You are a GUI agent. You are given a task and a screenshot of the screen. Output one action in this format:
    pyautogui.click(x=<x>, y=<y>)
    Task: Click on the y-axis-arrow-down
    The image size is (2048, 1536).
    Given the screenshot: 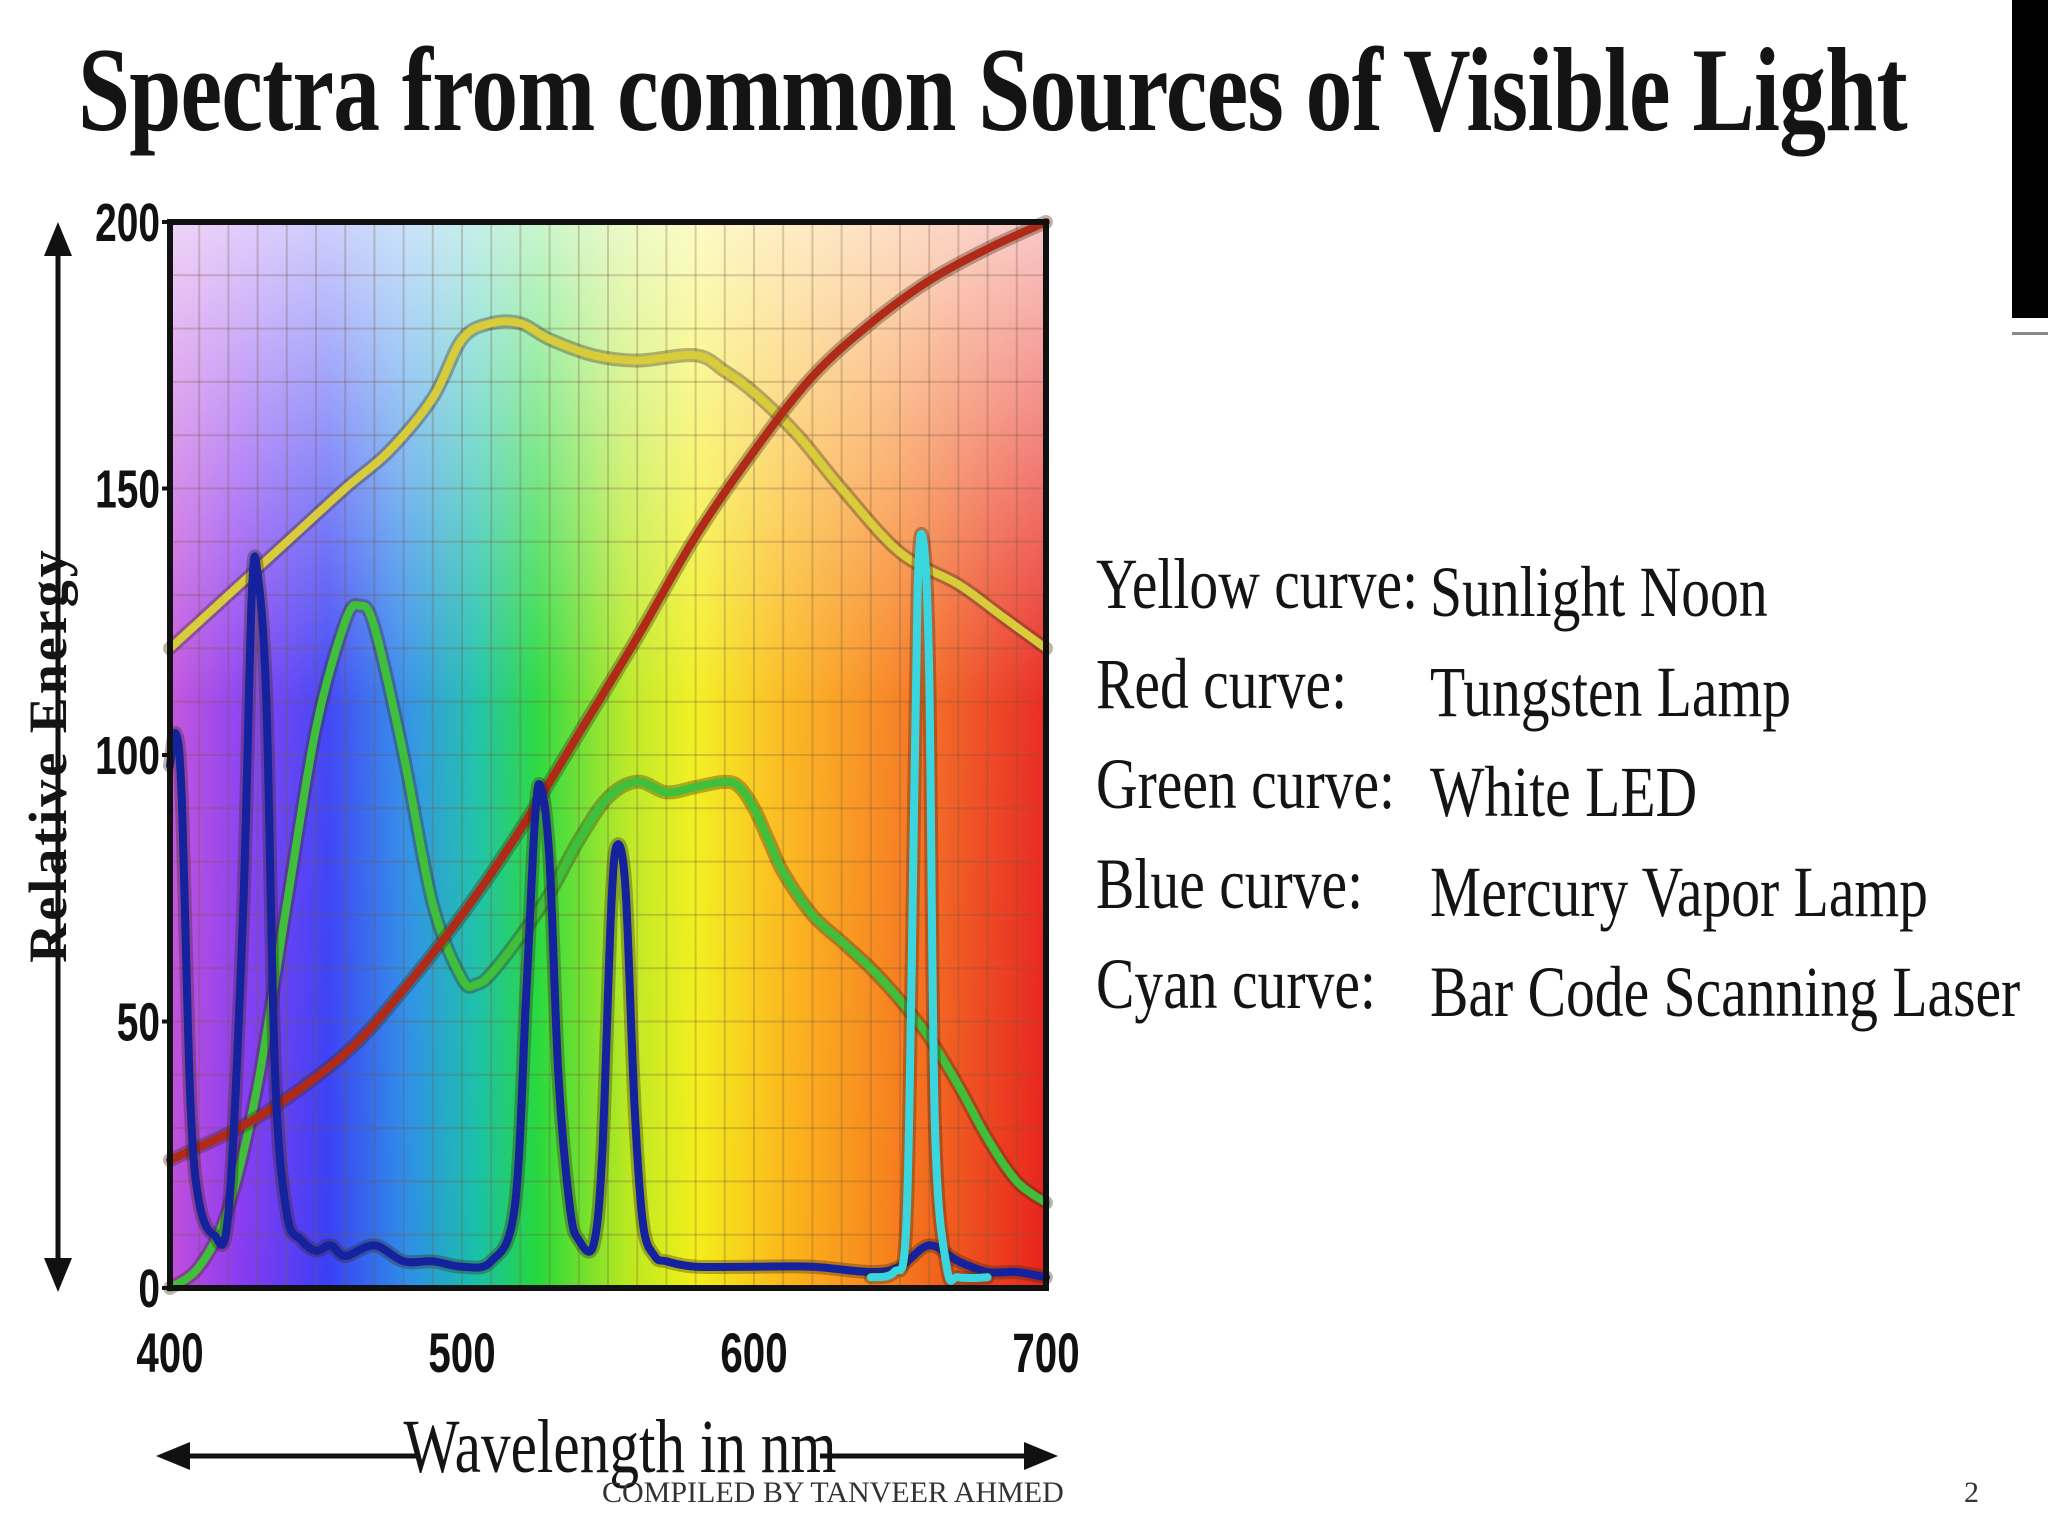 What is the action you would take?
    pyautogui.click(x=58, y=1275)
    